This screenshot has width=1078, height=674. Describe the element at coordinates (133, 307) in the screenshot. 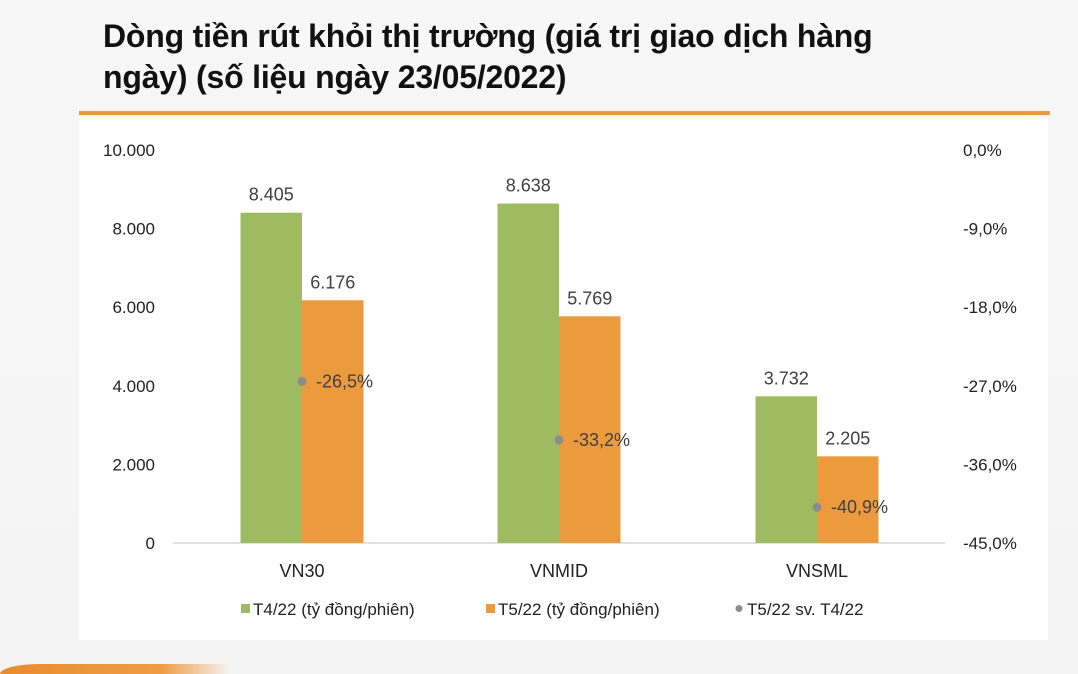

I see `left-axis-tick-label: 6.000` at that location.